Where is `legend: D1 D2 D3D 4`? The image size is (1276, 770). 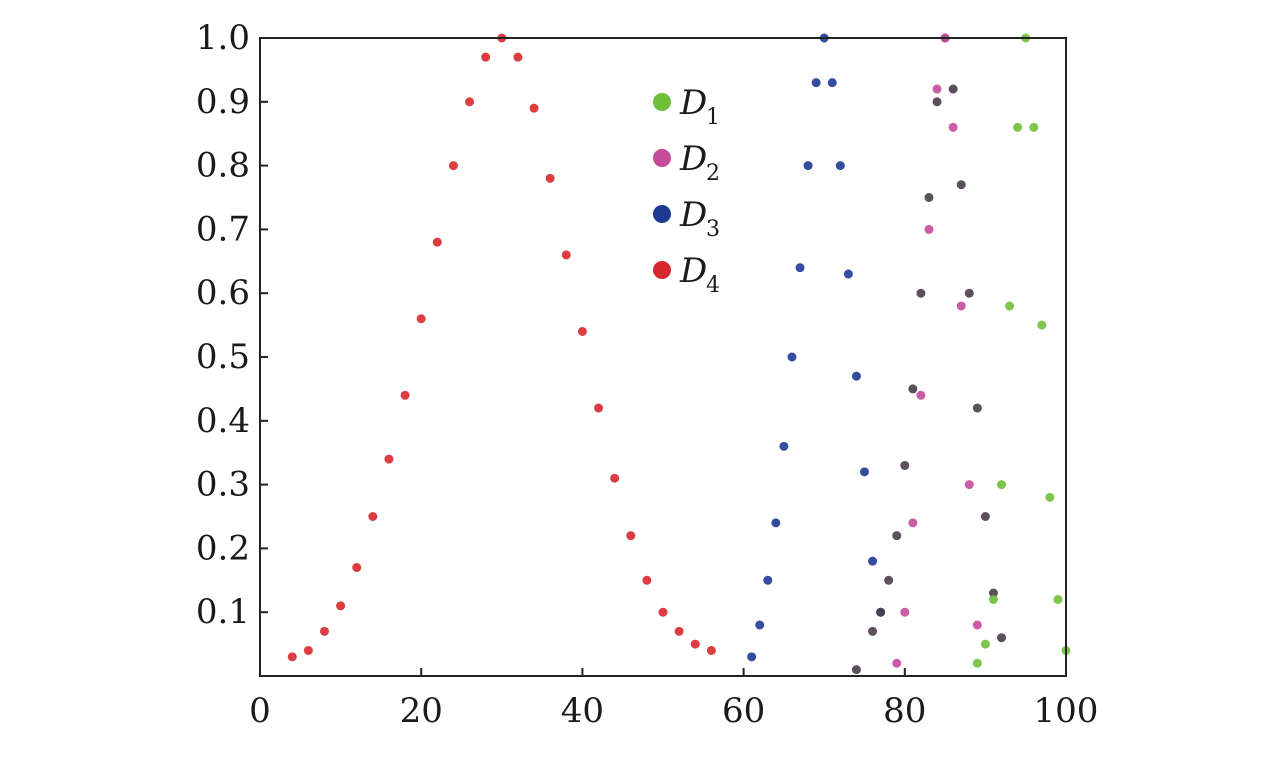
legend: D1 D2 D3D 4 is located at coordinates (686, 190).